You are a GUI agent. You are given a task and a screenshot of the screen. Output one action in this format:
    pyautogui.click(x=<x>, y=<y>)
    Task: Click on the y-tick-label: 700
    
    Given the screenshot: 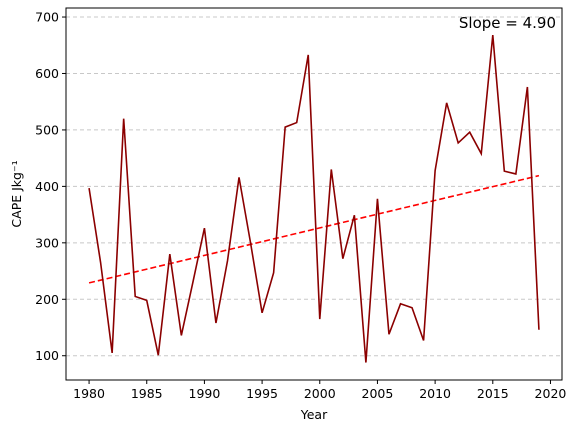 What is the action you would take?
    pyautogui.click(x=47, y=17)
    